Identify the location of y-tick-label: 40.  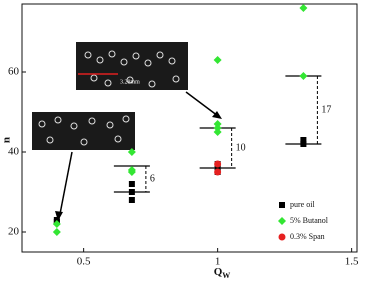
(14, 152).